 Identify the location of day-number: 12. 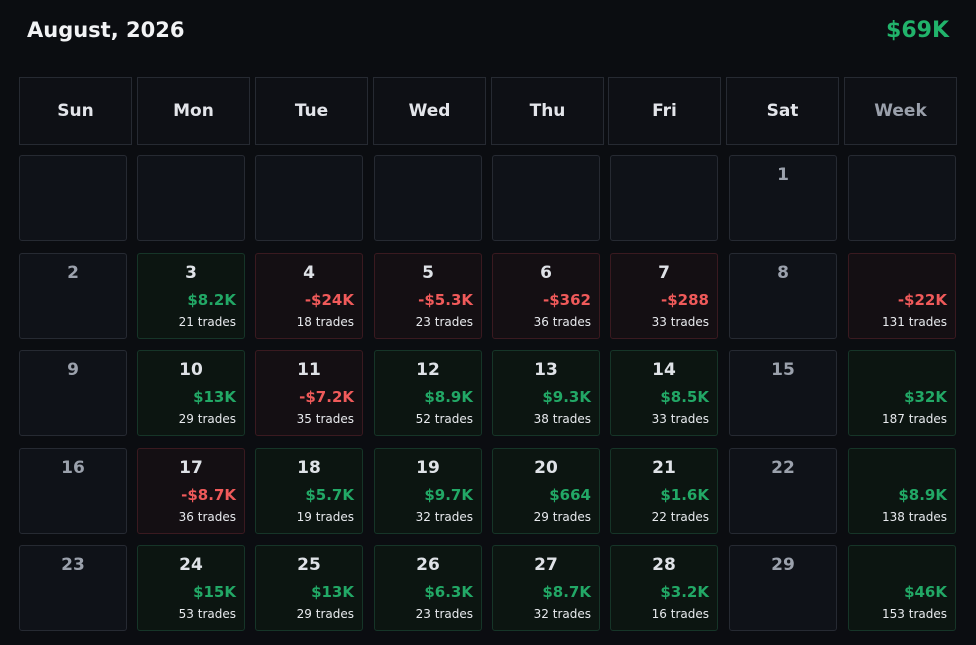
(428, 370).